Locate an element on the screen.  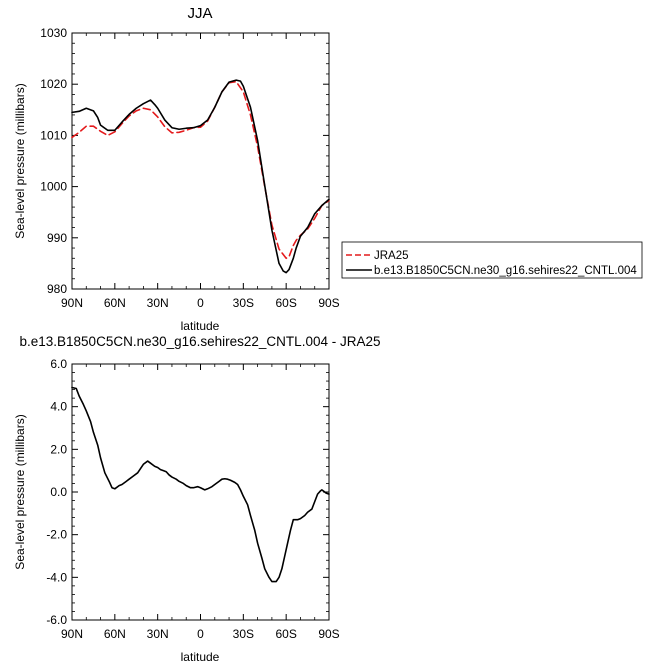
legend-label-jra25: JRA25 is located at coordinates (391, 256).